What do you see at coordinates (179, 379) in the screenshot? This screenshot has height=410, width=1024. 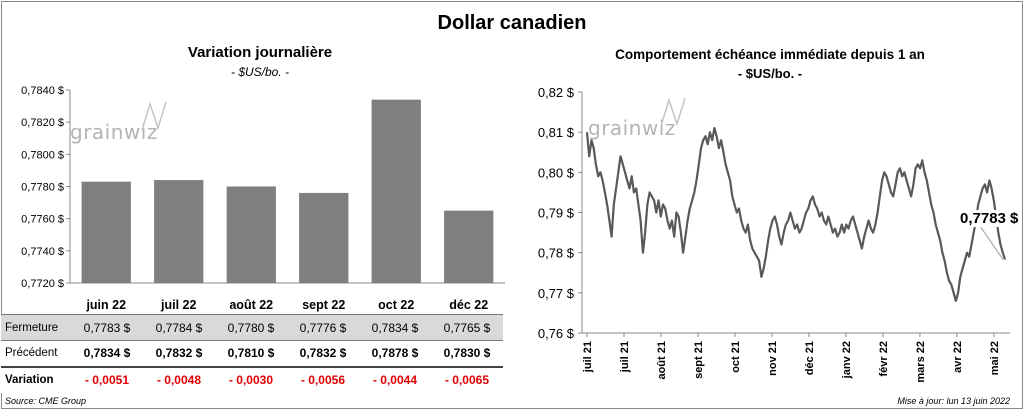 I see `table-cell: - 0,0048` at bounding box center [179, 379].